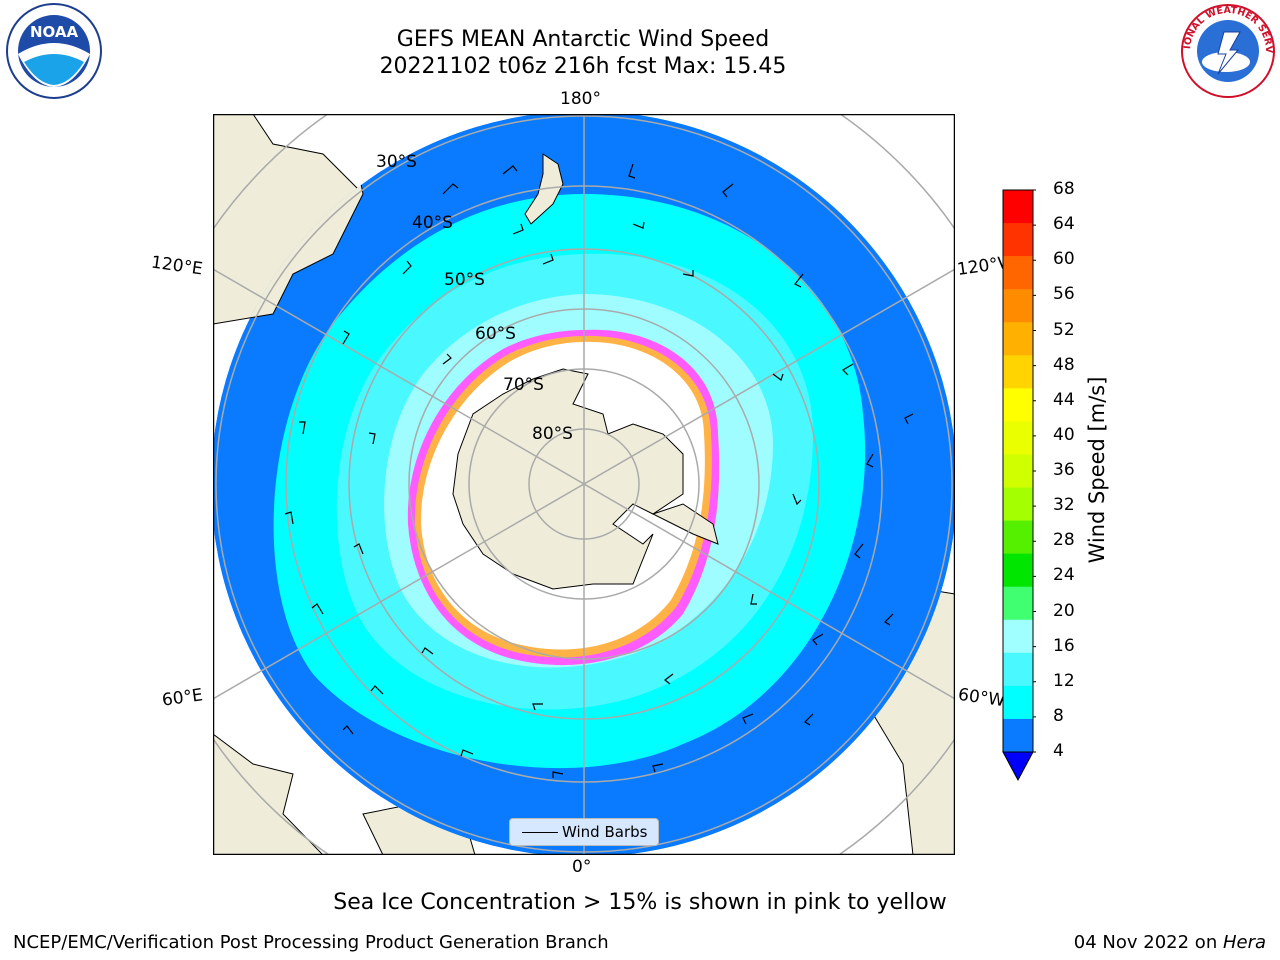  I want to click on colorbar-tick-label: 52, so click(1064, 329).